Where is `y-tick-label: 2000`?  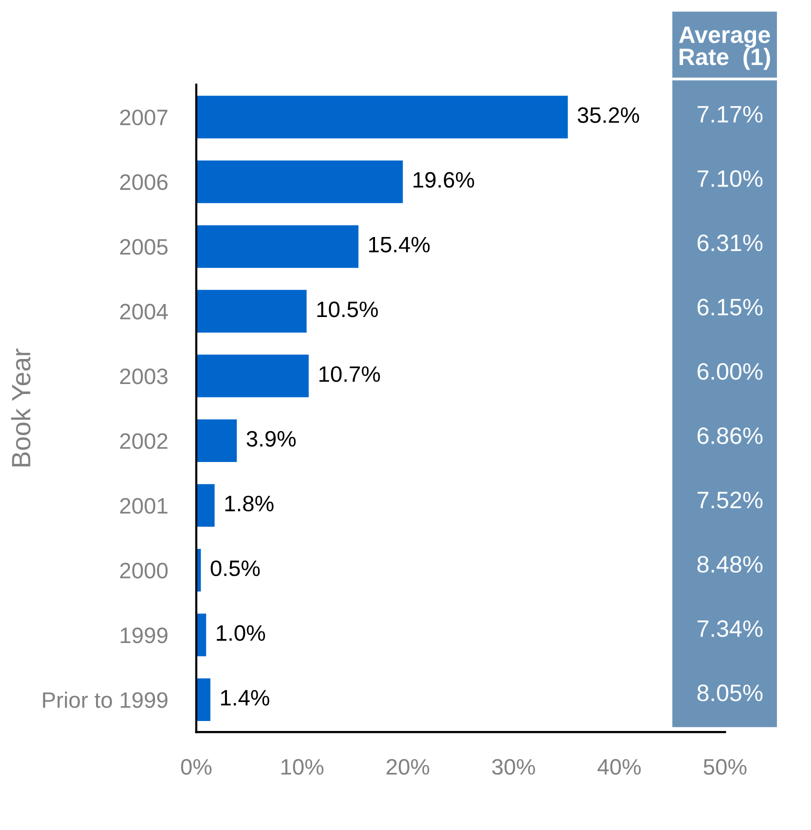 y-tick-label: 2000 is located at coordinates (144, 570).